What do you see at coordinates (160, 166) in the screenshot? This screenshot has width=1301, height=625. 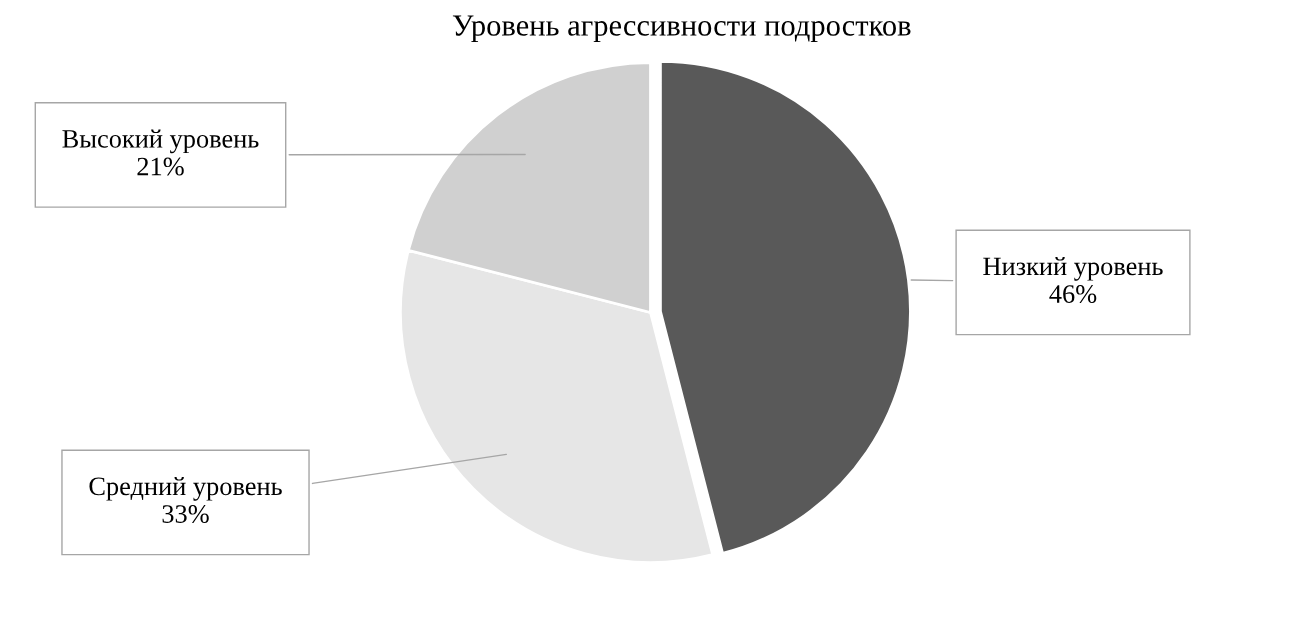 I see `data-label: 21%` at bounding box center [160, 166].